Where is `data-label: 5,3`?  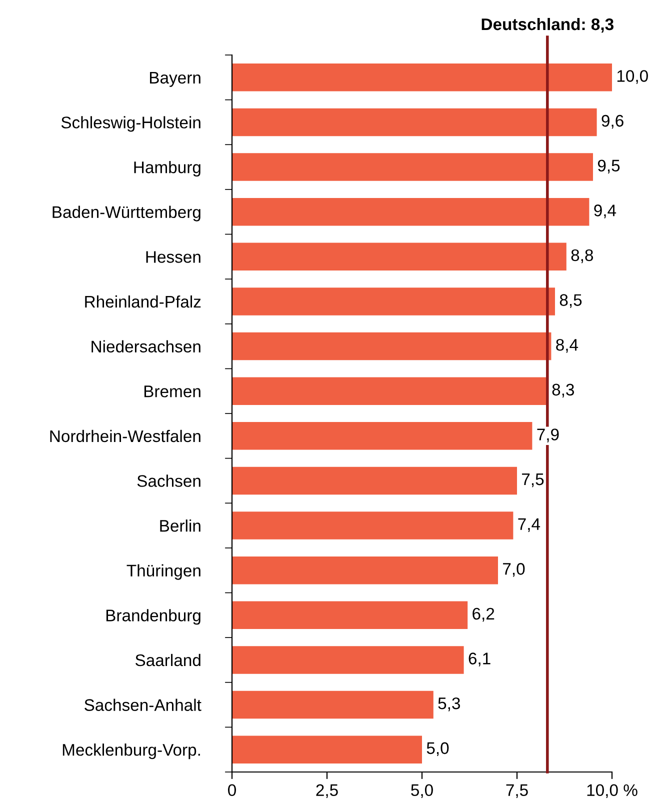
data-label: 5,3 is located at coordinates (449, 704).